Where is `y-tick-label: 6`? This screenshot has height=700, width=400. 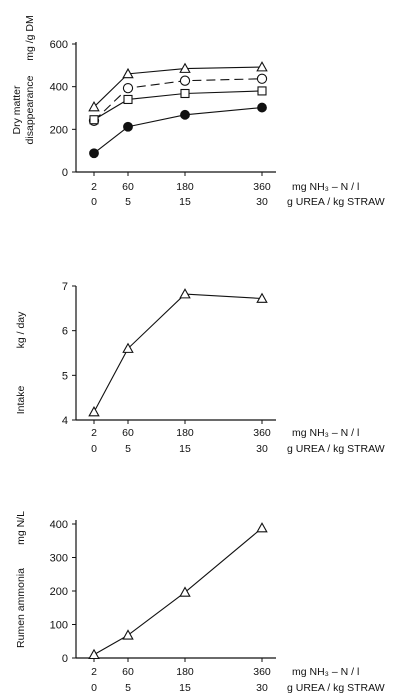 y-tick-label: 6 is located at coordinates (65, 332).